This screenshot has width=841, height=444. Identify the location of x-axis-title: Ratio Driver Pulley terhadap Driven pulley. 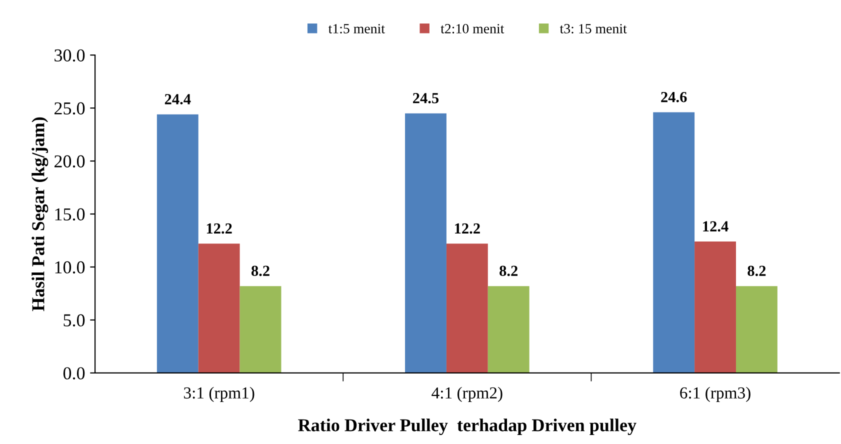
(467, 427).